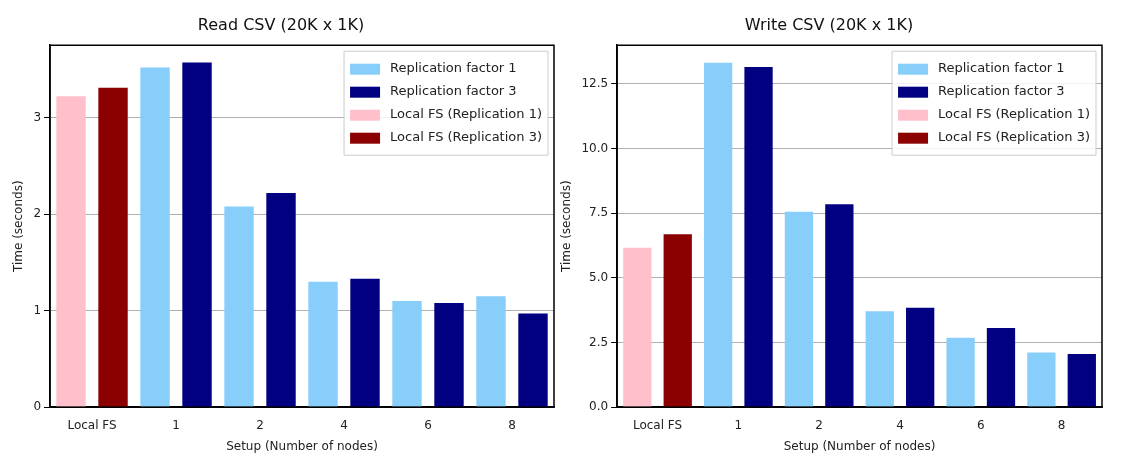 This screenshot has width=1122, height=459. Describe the element at coordinates (37, 116) in the screenshot. I see `y-tick-label: 3` at that location.